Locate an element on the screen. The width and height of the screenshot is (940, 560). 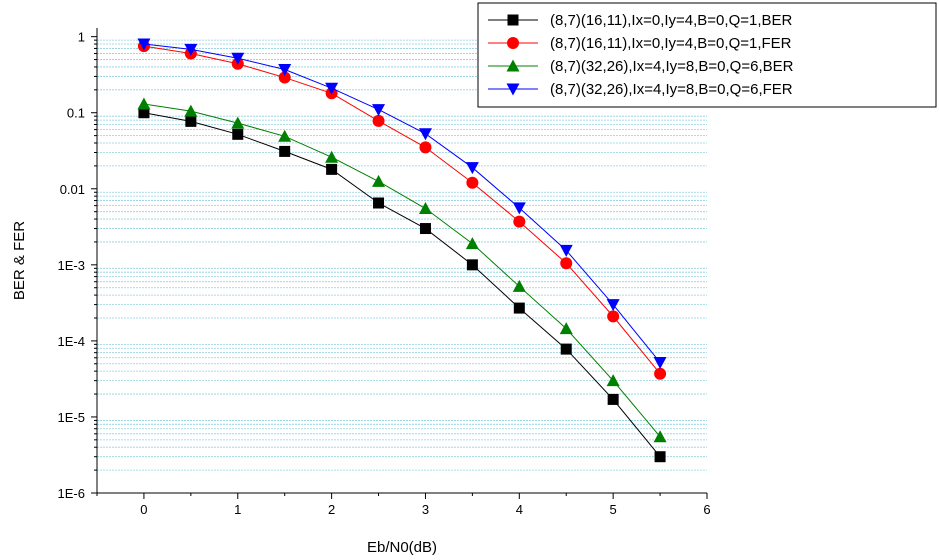
legend-item-2: (8,7)(16,11),Ix=0,Iy=4,B=0,Q=1,FER is located at coordinates (640, 43).